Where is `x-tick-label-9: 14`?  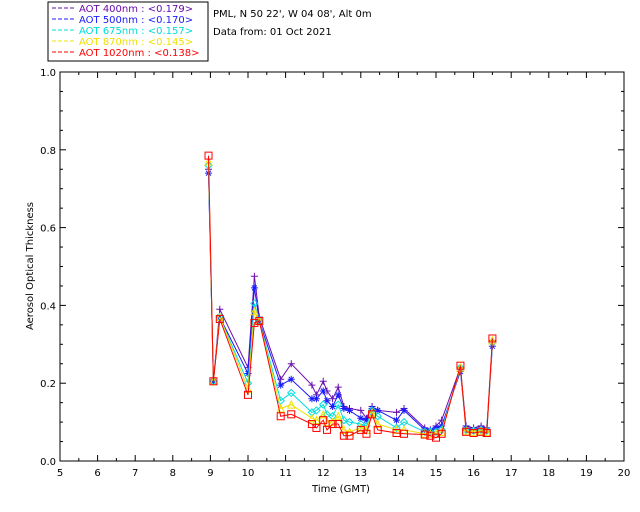 x-tick-label-9: 14 is located at coordinates (398, 473).